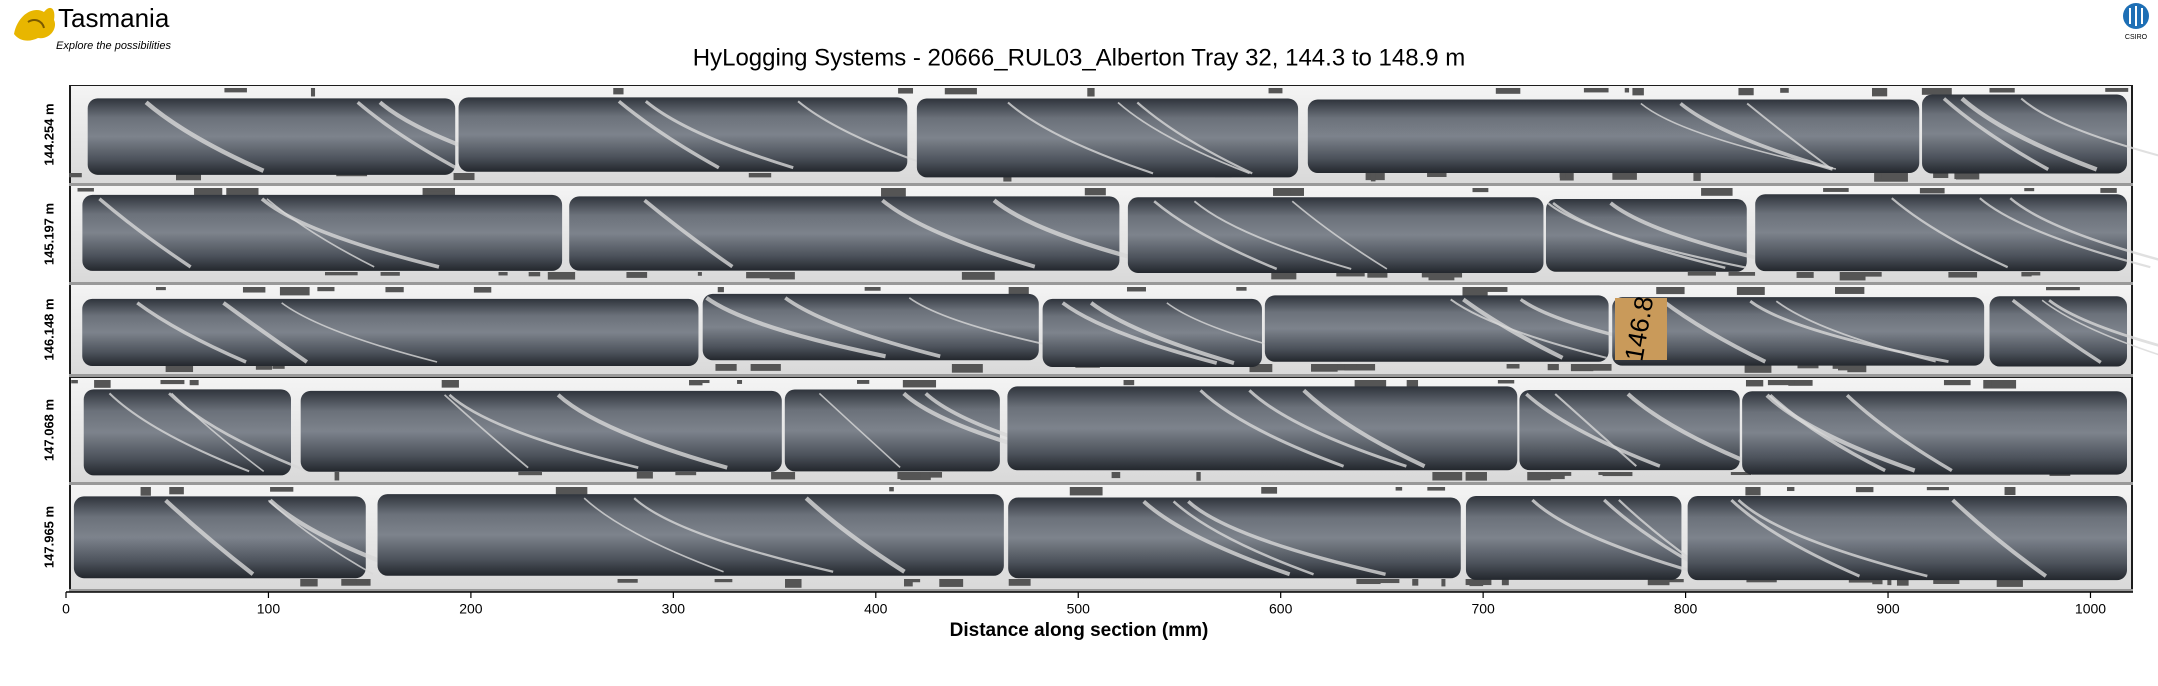 Image resolution: width=2158 pixels, height=686 pixels. Describe the element at coordinates (1483, 609) in the screenshot. I see `x-tick-label: 700` at that location.